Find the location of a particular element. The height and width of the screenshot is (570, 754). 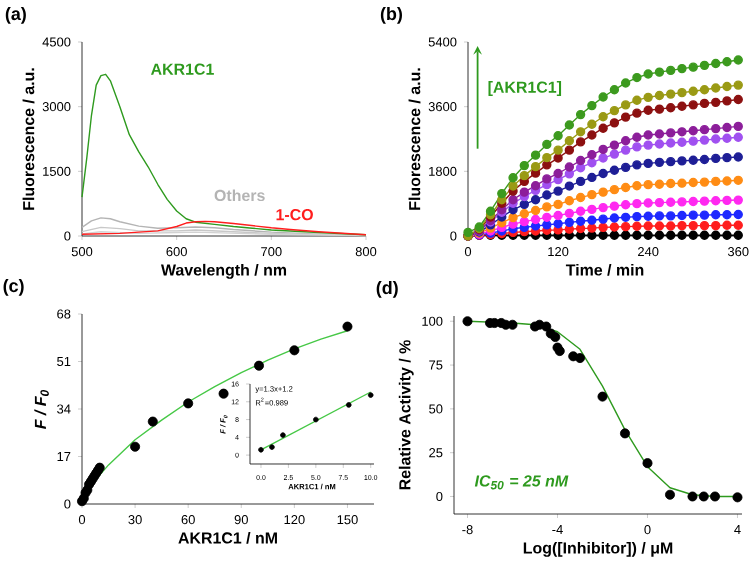

chart-title: (c) is located at coordinates (13, 287).